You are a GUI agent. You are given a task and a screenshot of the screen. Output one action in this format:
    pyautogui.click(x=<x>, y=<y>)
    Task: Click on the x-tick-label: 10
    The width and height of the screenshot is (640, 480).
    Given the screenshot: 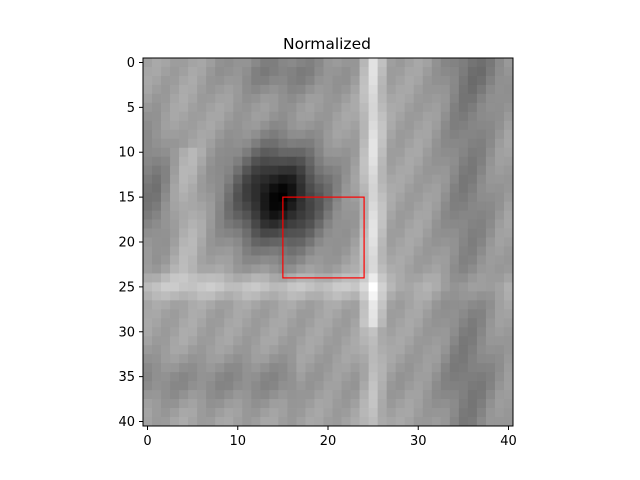 What is the action you would take?
    pyautogui.click(x=237, y=441)
    